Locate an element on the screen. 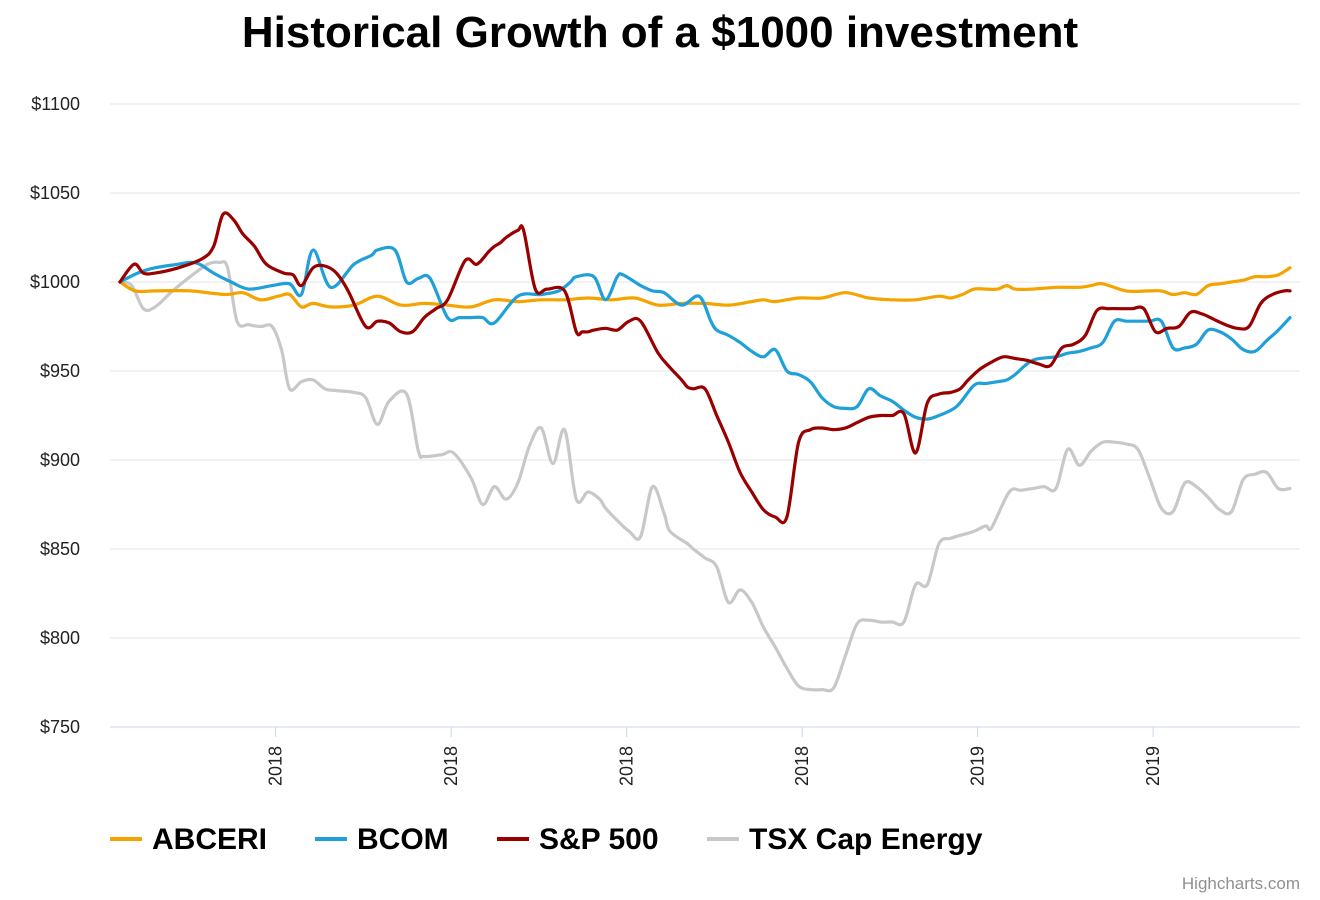 Image resolution: width=1320 pixels, height=900 pixels. legend-item-bcom: BCOM is located at coordinates (403, 839).